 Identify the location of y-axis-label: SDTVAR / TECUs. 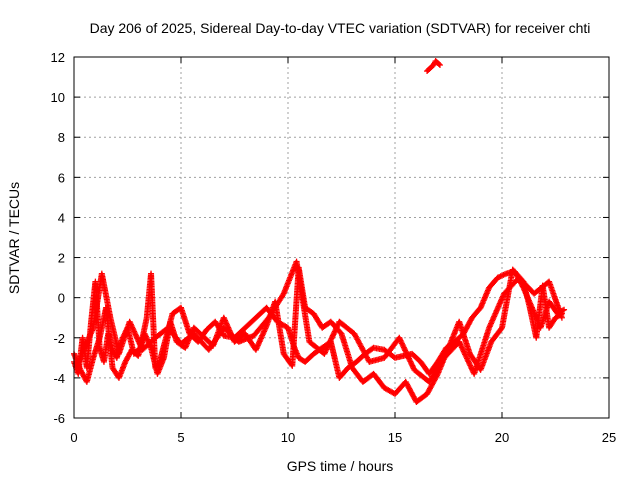
(14, 238).